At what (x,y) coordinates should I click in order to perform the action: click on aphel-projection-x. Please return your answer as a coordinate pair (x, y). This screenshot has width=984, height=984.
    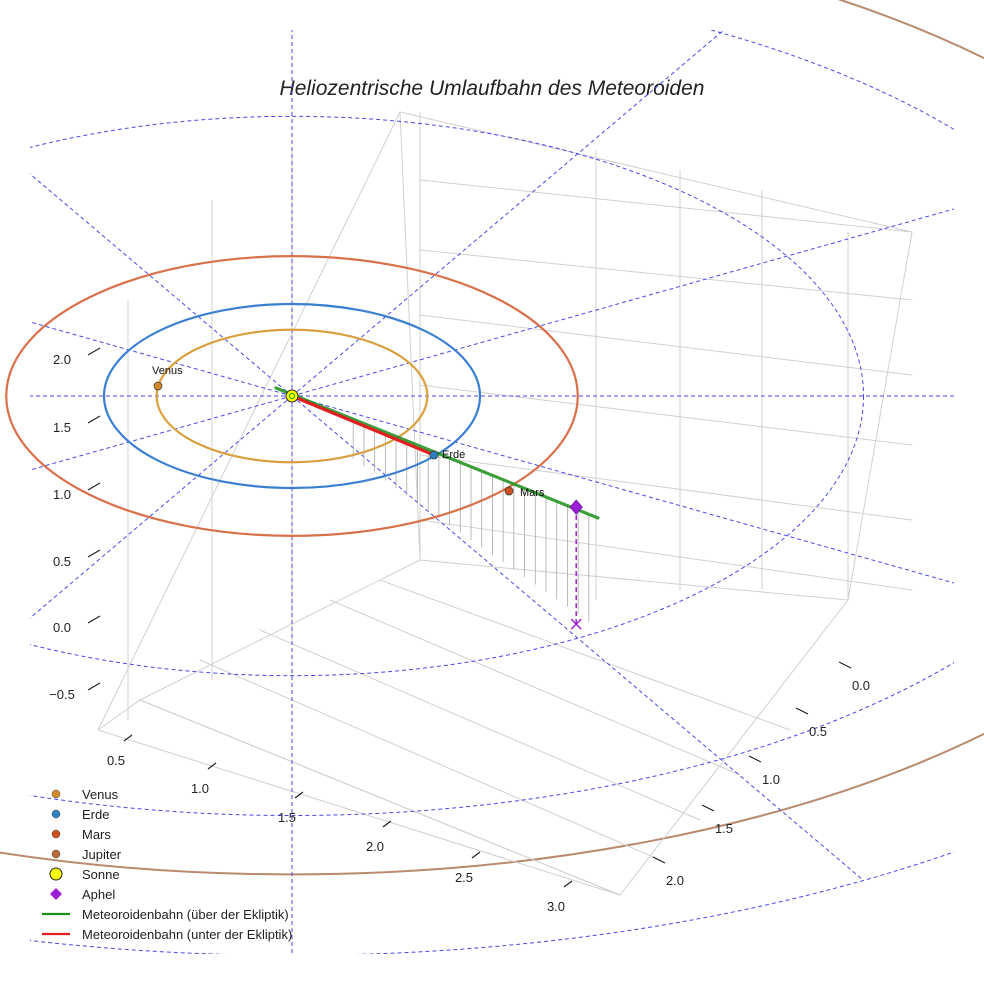
    Looking at the image, I should click on (576, 624).